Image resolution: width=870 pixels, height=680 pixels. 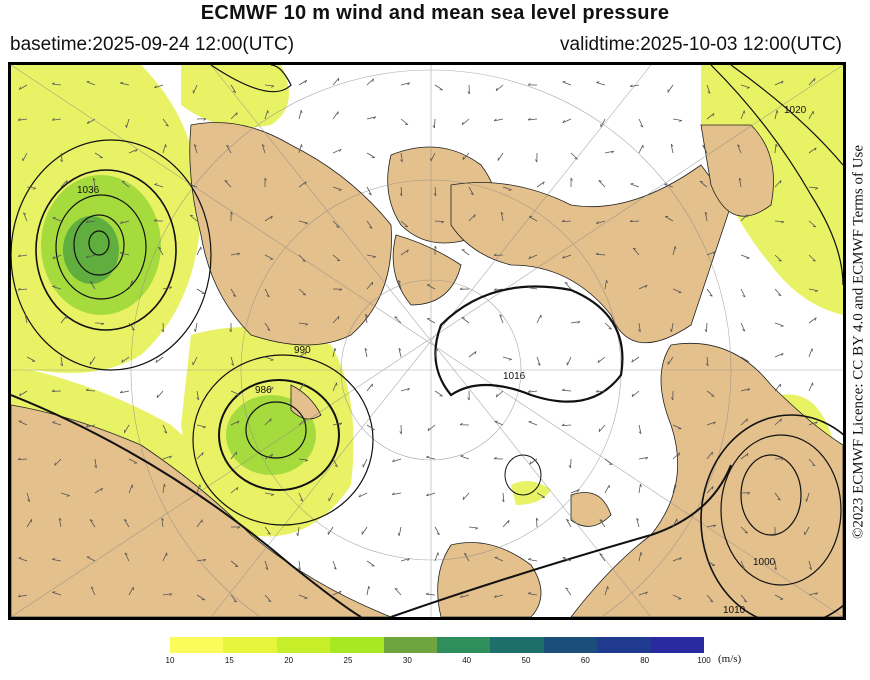 I want to click on colorbar-tick-label: 10, so click(x=170, y=660).